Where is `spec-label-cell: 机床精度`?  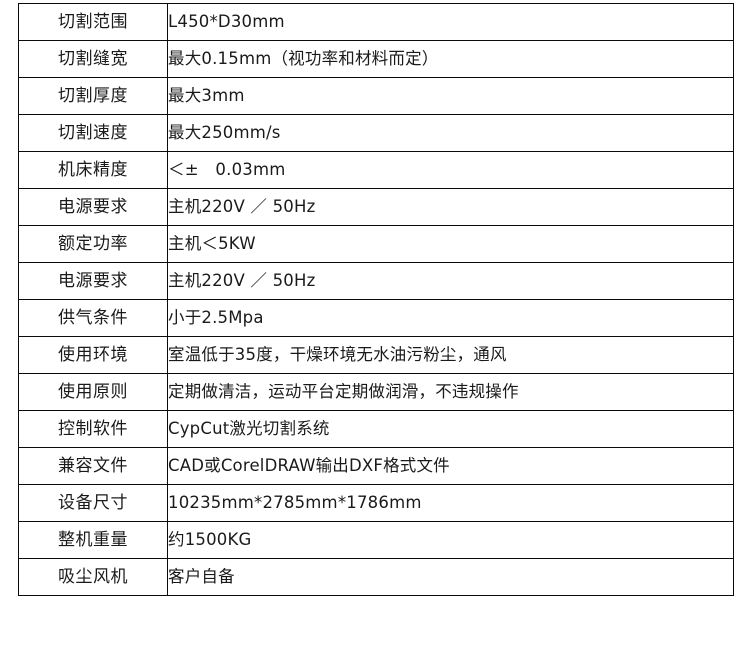
spec-label-cell: 机床精度 is located at coordinates (93, 170).